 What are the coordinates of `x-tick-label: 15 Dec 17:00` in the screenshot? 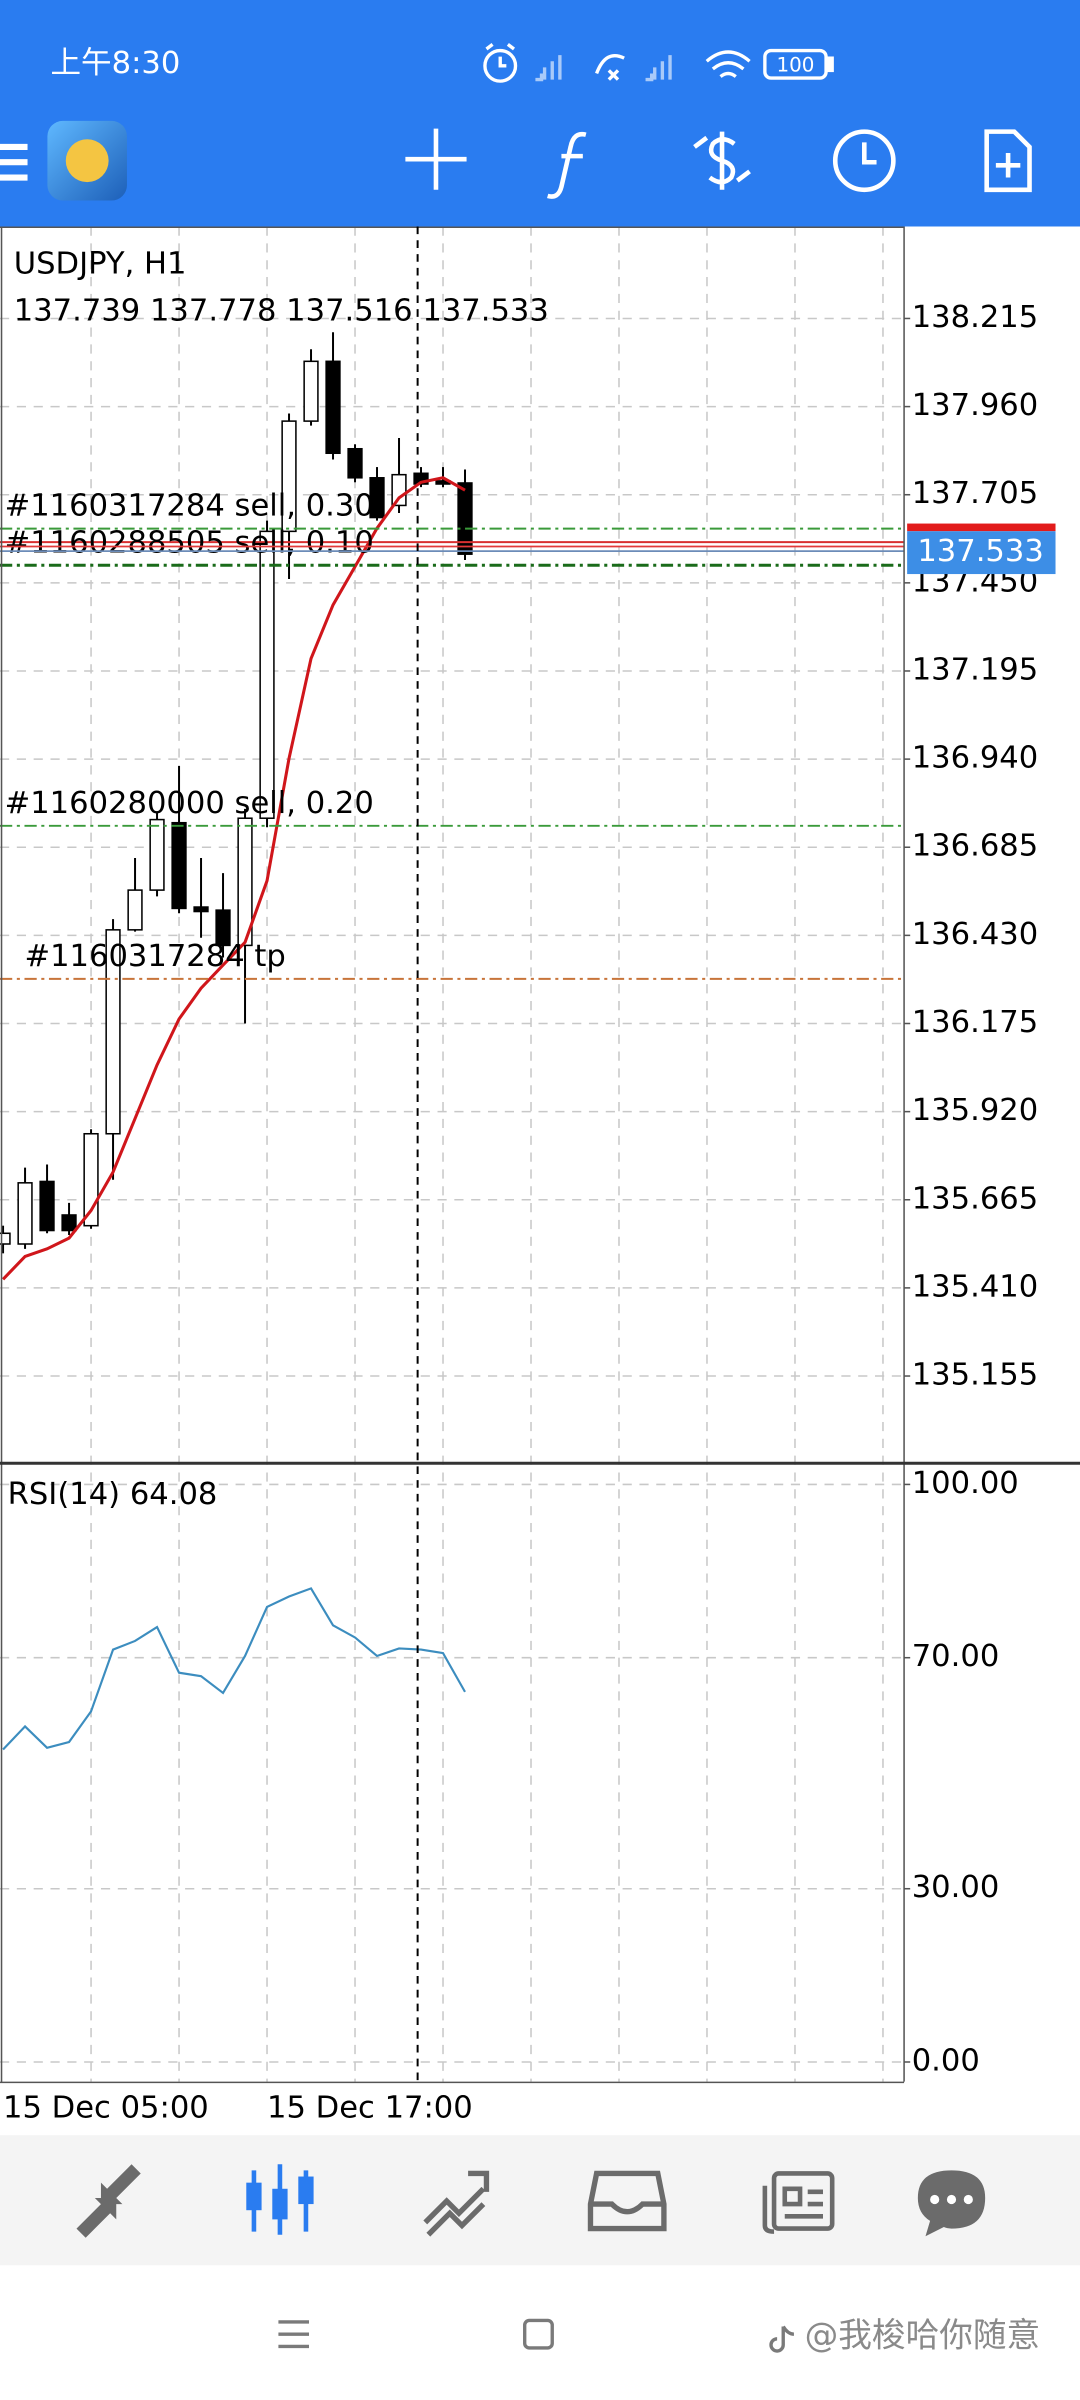 It's located at (370, 2108).